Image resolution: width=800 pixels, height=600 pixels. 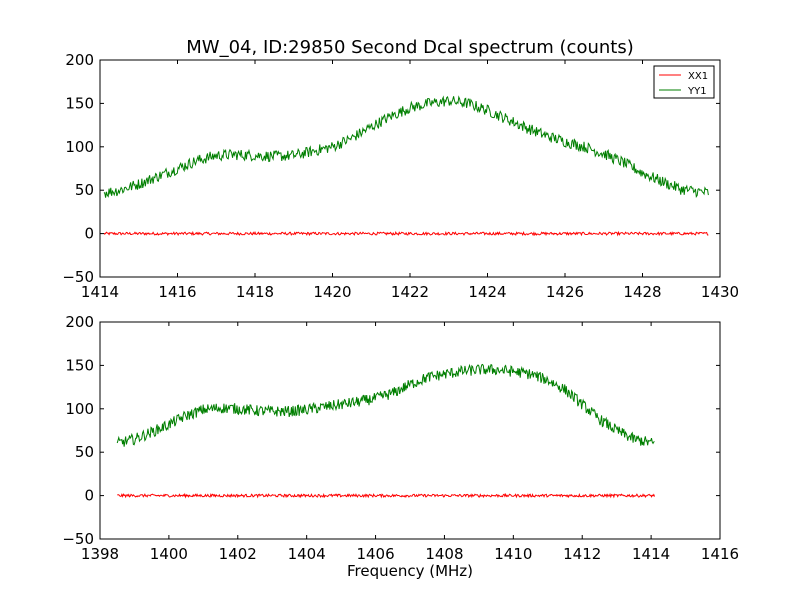 I want to click on x-tick-label: 1408, so click(x=444, y=554).